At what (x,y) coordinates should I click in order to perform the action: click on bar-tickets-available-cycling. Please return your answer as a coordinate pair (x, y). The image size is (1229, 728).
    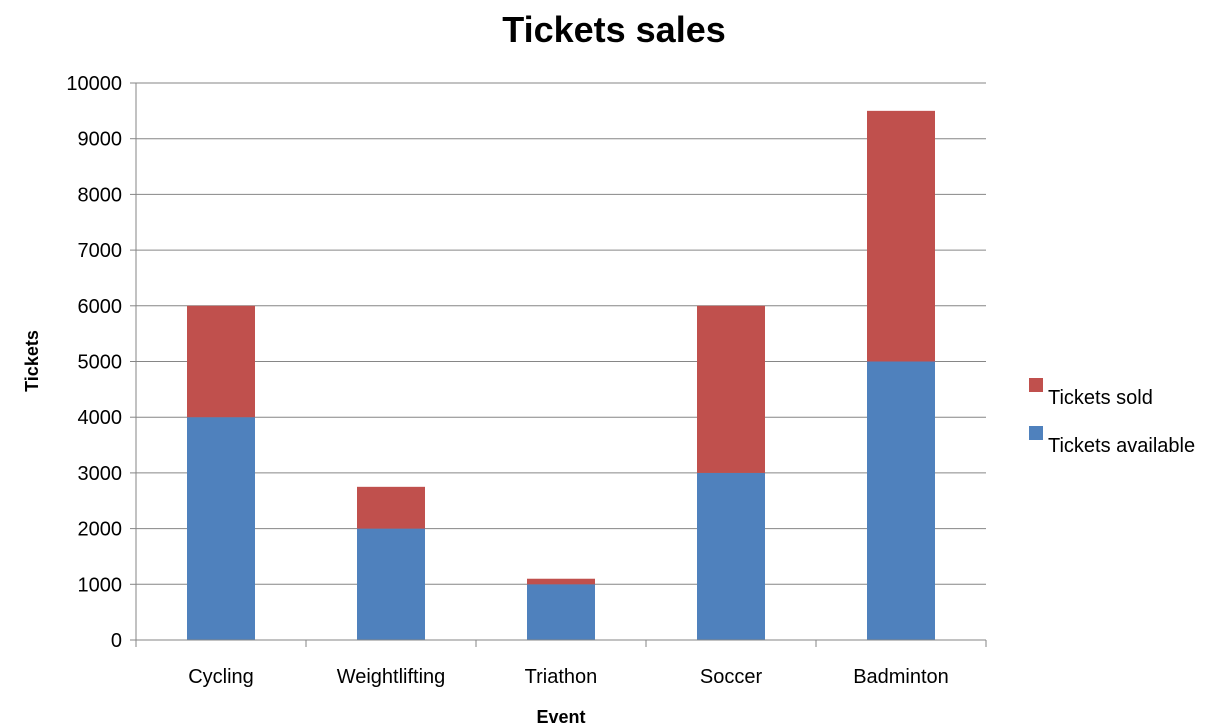
    Looking at the image, I should click on (221, 528).